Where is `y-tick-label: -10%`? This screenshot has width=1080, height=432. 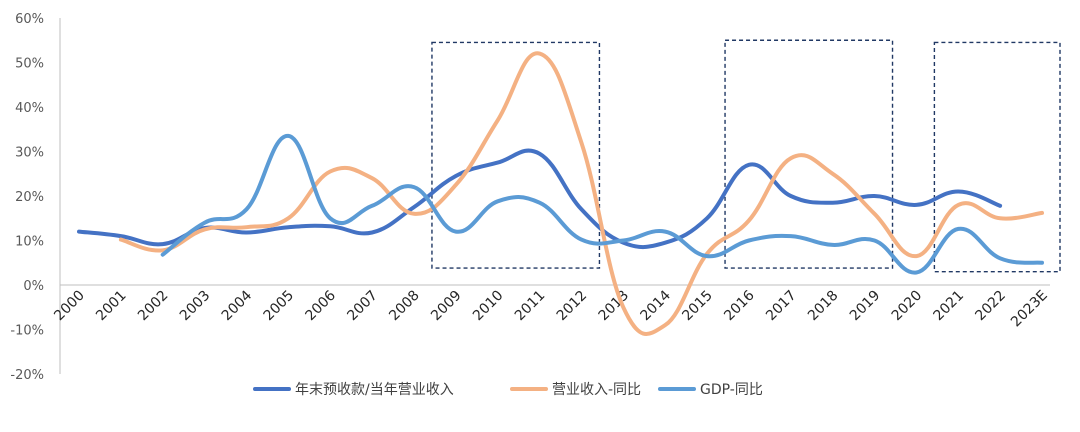
y-tick-label: -10% is located at coordinates (27, 331).